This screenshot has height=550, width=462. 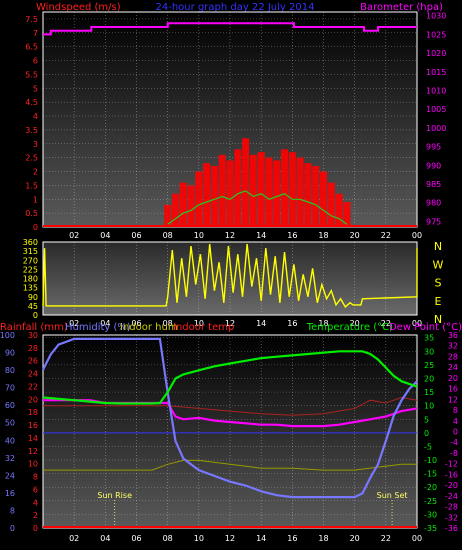 What do you see at coordinates (355, 538) in the screenshot?
I see `x-tick-label: 20` at bounding box center [355, 538].